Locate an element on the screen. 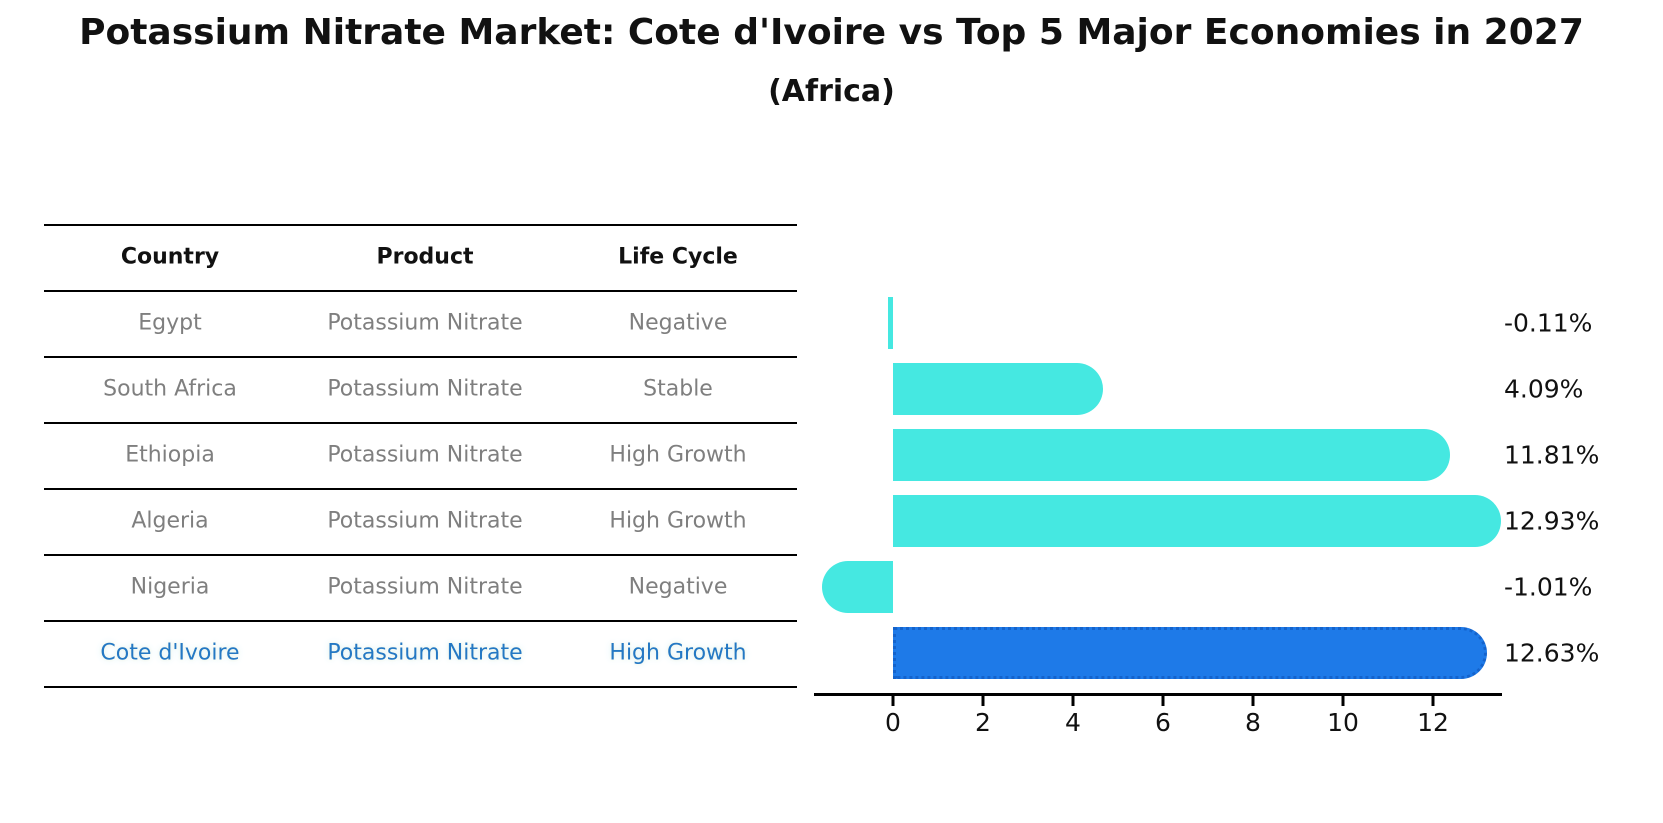 The image size is (1663, 823). table-cell-life-cycle-nigeria: Negative is located at coordinates (678, 587).